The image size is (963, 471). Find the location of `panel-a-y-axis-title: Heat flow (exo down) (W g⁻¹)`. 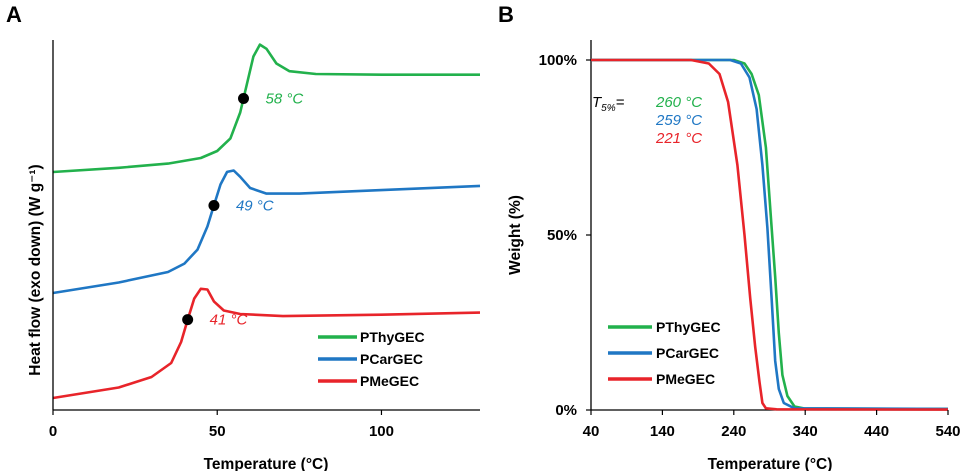

panel-a-y-axis-title: Heat flow (exo down) (W g⁻¹) is located at coordinates (35, 269).